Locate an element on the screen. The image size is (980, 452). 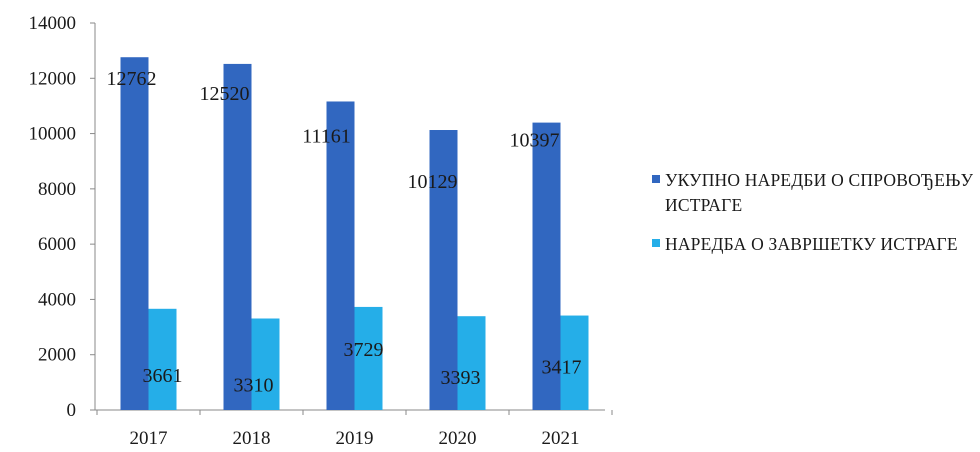
legend-item-completion: НАРЕДБА О ЗАВРШЕТКУ ИСТРАГЕ is located at coordinates (814, 244).